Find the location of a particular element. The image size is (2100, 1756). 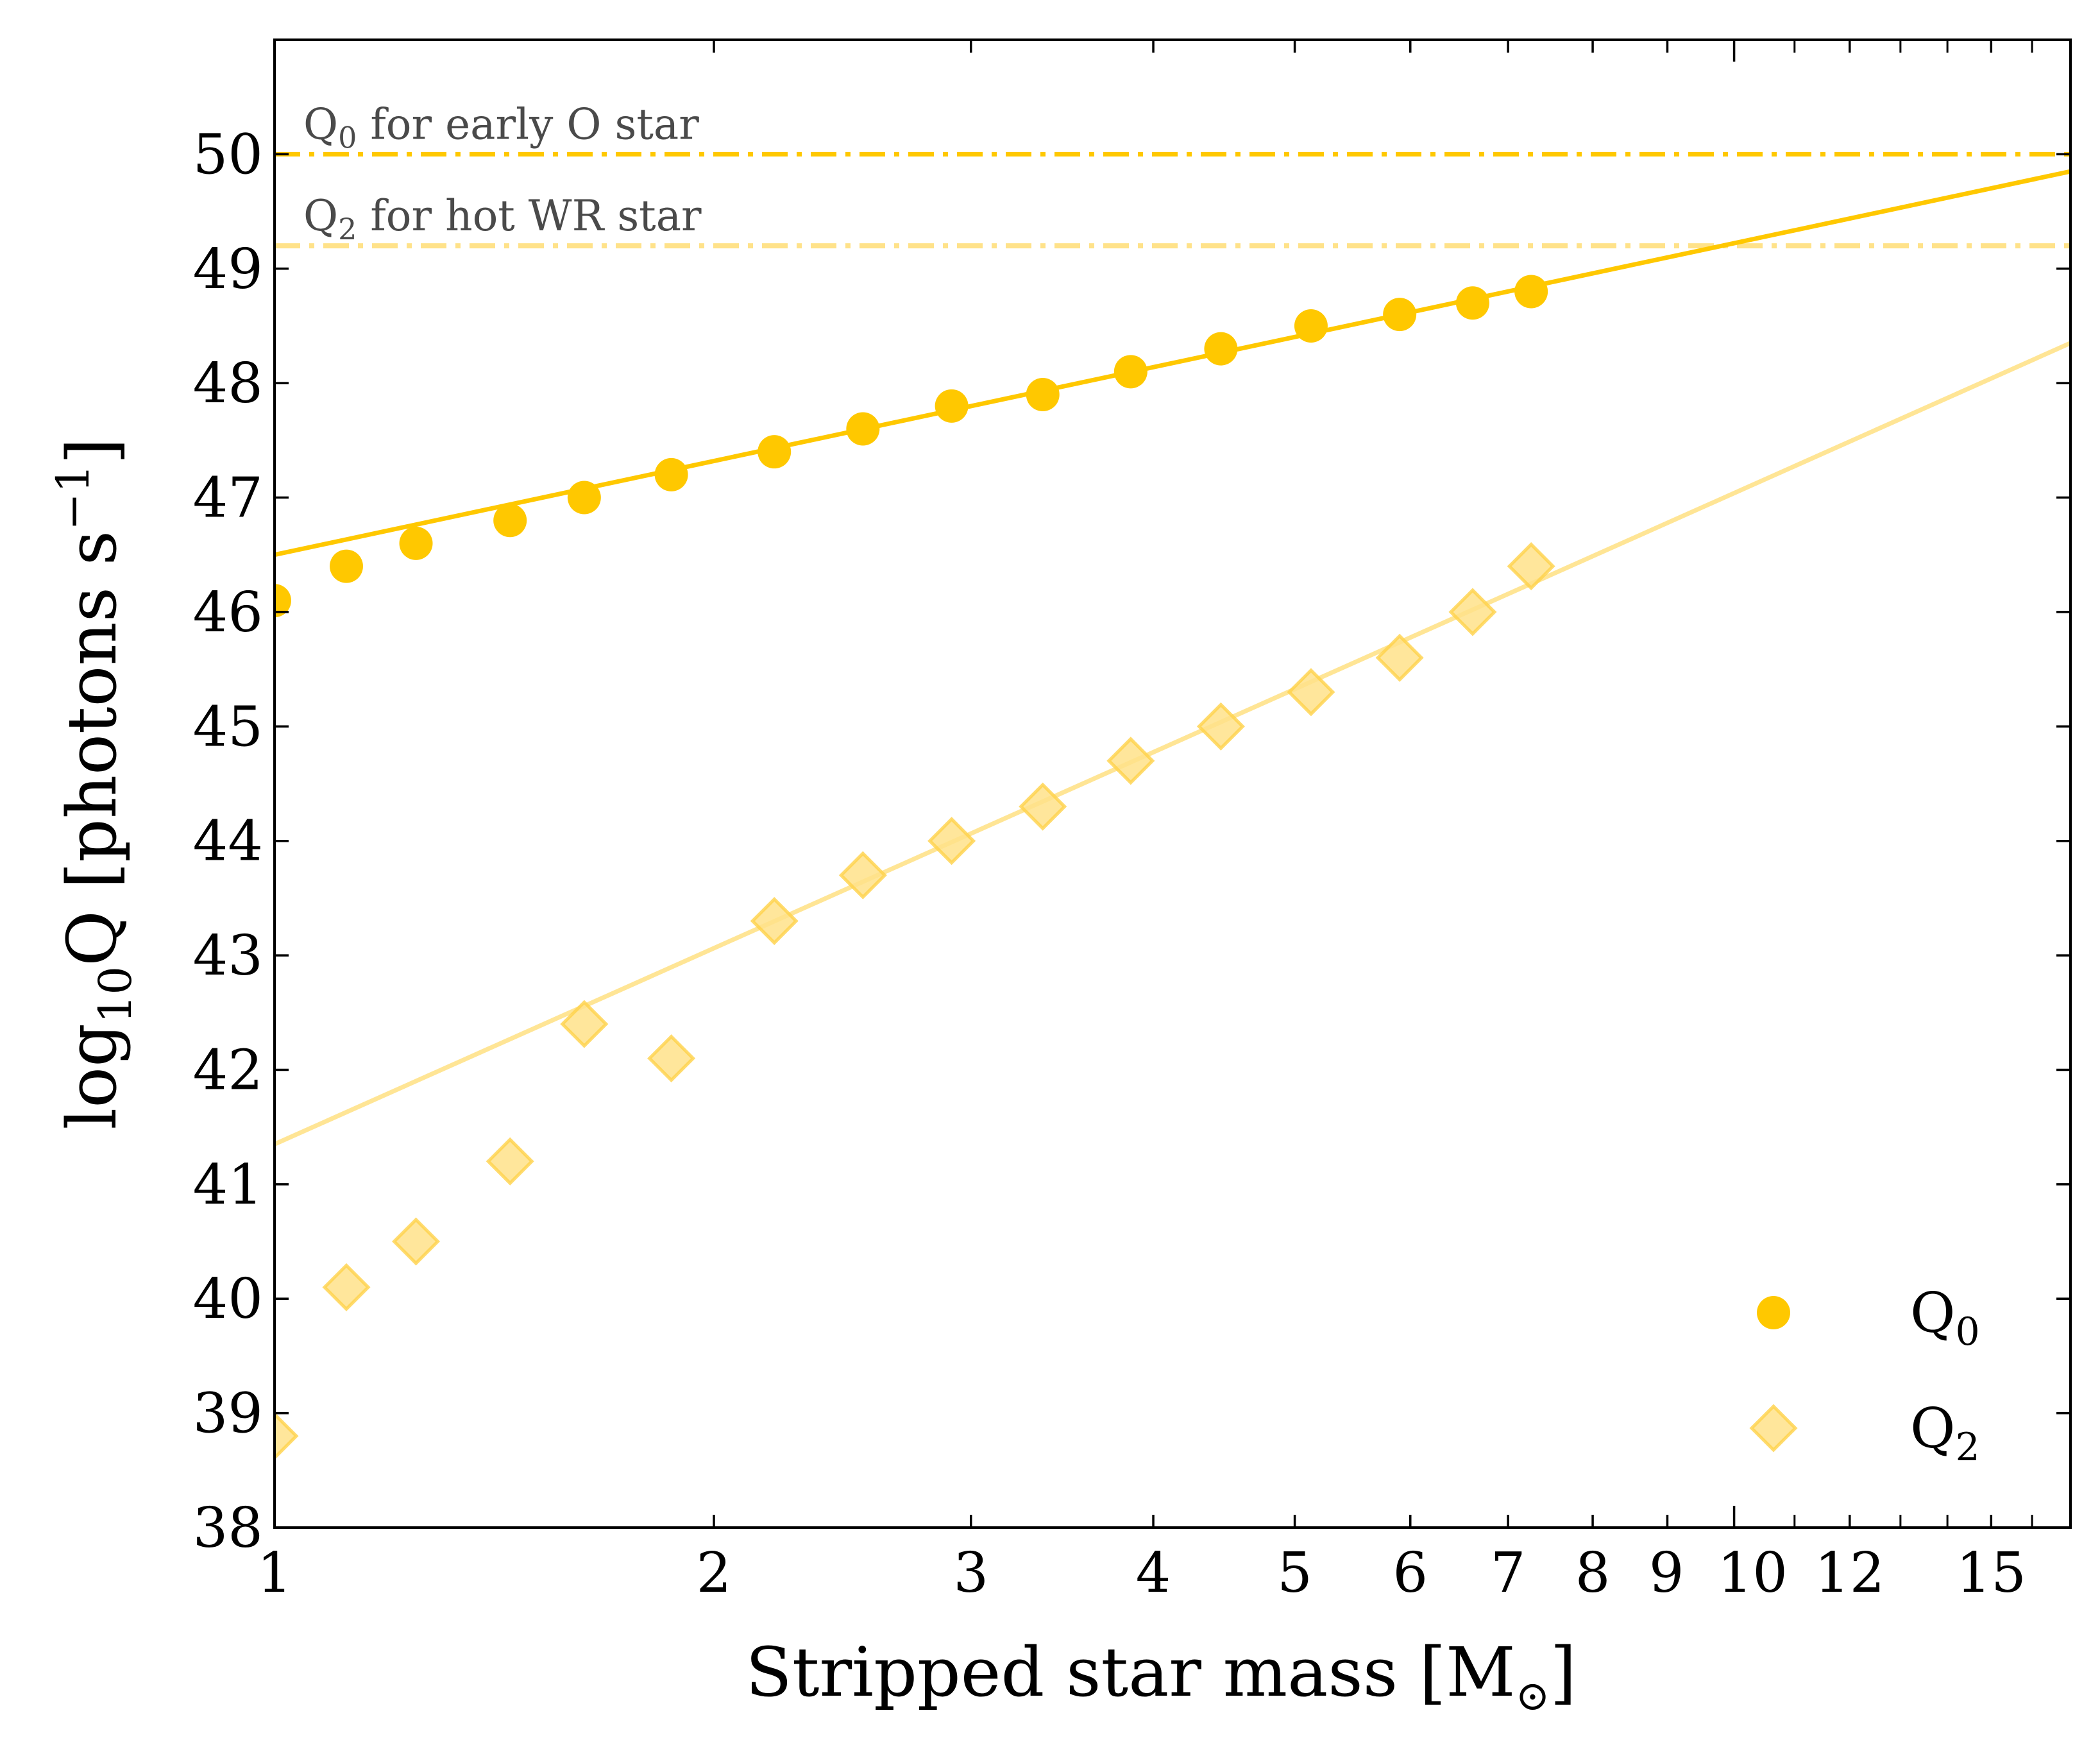

y-tick-label: 38 is located at coordinates (228, 1528).